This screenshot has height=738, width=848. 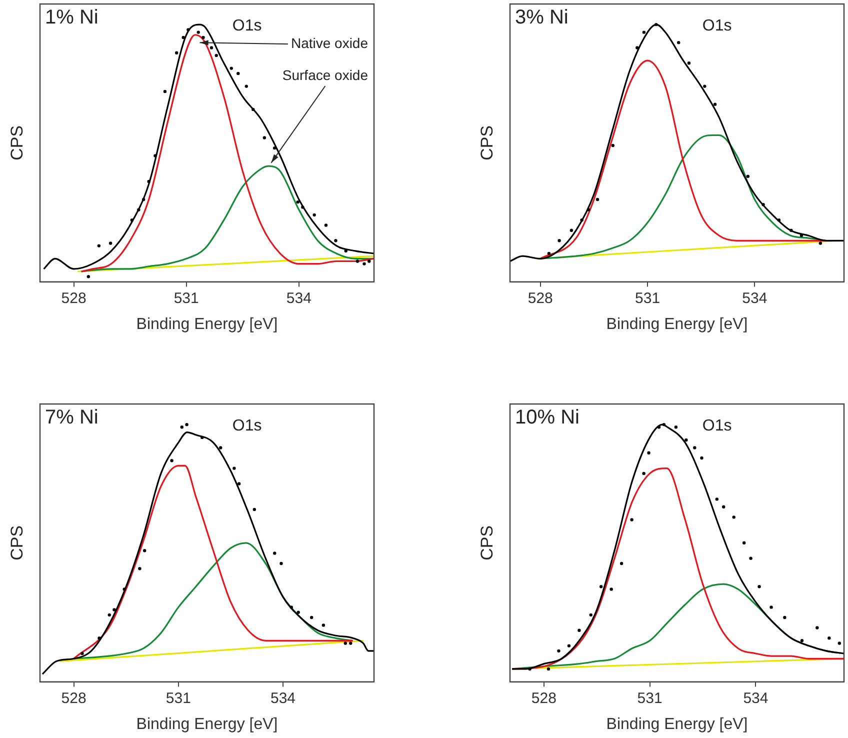 What do you see at coordinates (547, 417) in the screenshot?
I see `chart-title: 10% Ni` at bounding box center [547, 417].